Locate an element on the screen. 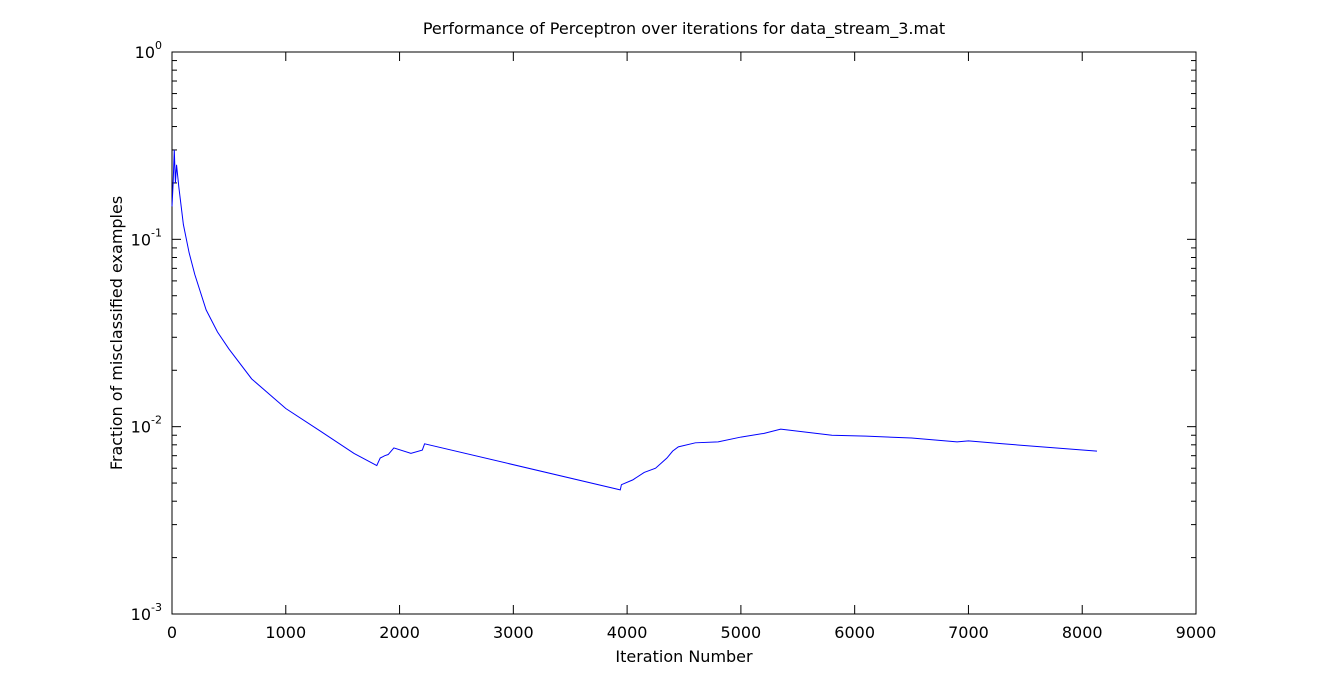 This screenshot has width=1321, height=689. x-tick-label: 2000 is located at coordinates (399, 632).